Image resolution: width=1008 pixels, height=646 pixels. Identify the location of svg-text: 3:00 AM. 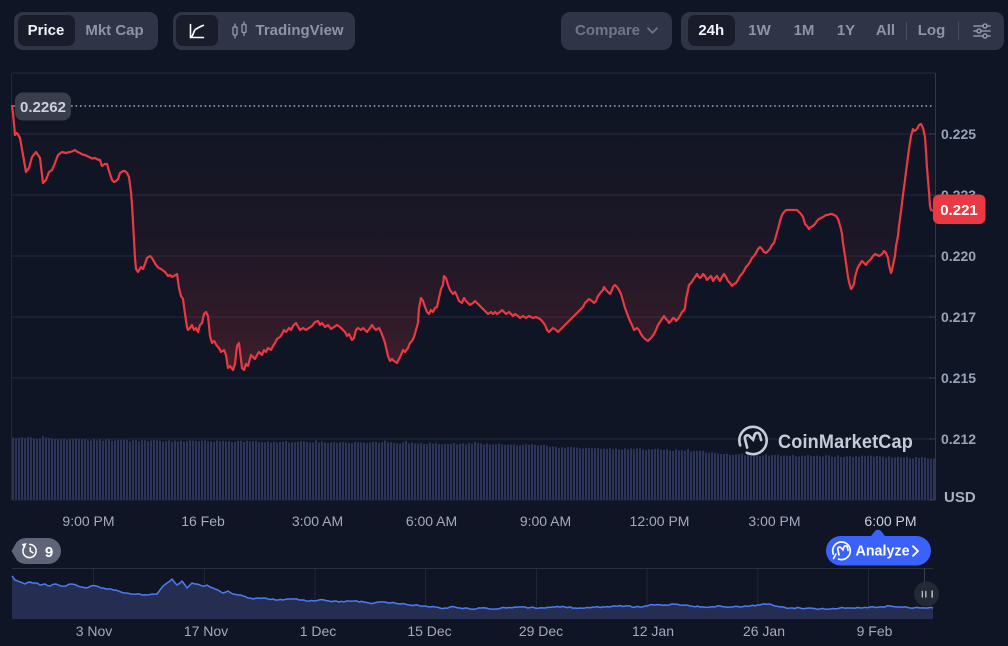
(317, 521).